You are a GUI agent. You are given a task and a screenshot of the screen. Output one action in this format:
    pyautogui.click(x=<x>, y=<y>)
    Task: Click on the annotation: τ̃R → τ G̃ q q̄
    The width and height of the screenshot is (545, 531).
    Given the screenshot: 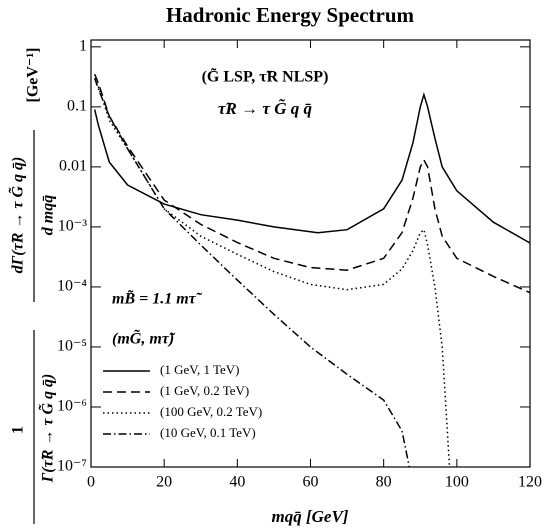 What is the action you would take?
    pyautogui.click(x=265, y=108)
    